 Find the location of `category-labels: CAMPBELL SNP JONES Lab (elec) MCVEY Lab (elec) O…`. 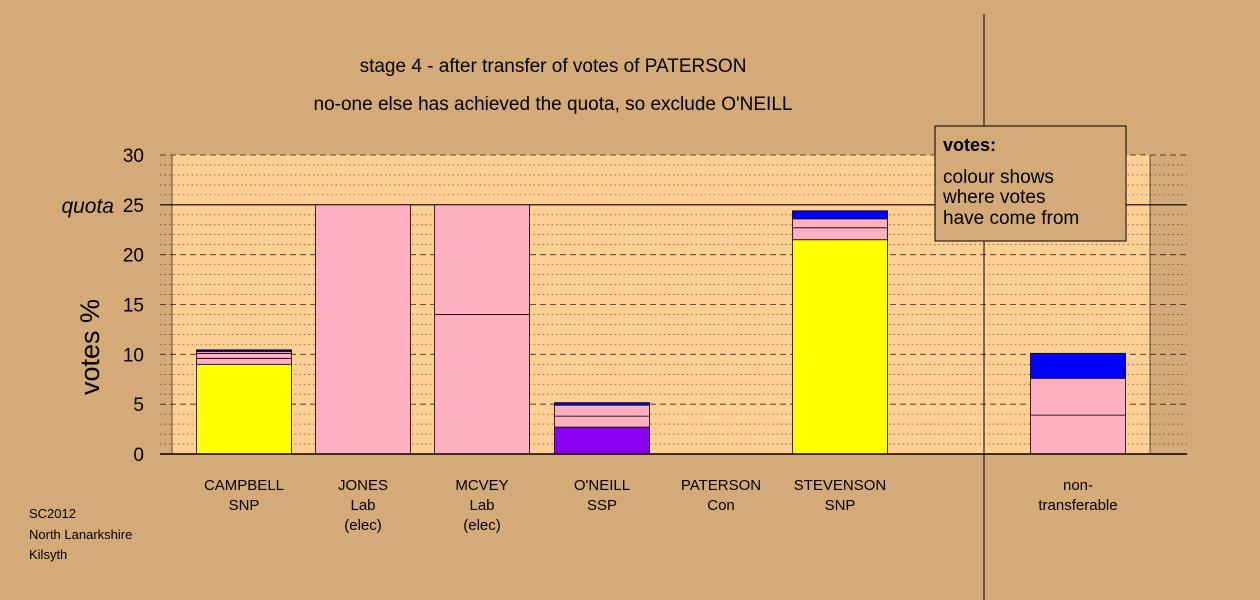

category-labels: CAMPBELL SNP JONES Lab (elec) MCVEY Lab (elec) O… is located at coordinates (661, 505).